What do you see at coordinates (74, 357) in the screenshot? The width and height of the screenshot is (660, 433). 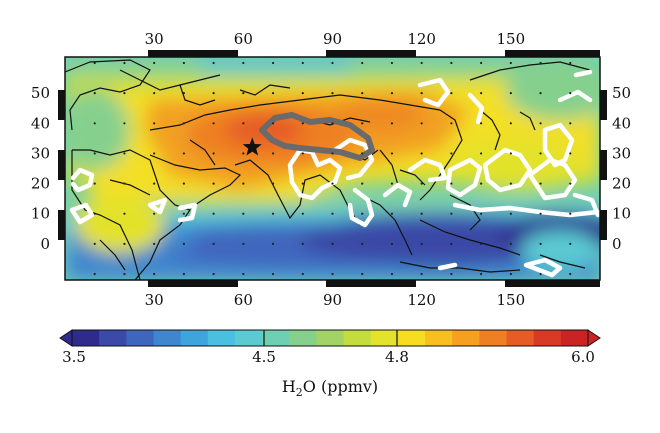 I see `colorbar-tick-3.5: 3.5` at bounding box center [74, 357].